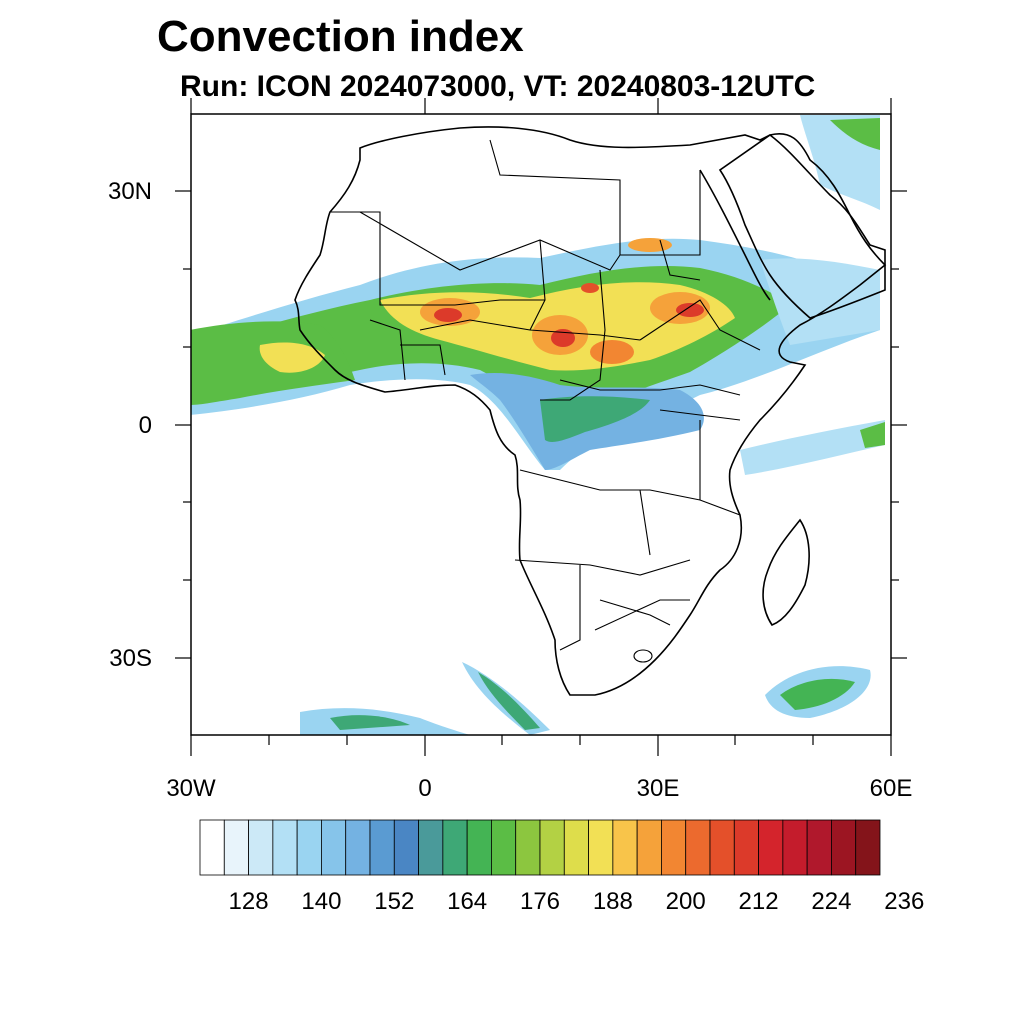 This screenshot has width=1024, height=1024. I want to click on colorbar-label: 152, so click(394, 901).